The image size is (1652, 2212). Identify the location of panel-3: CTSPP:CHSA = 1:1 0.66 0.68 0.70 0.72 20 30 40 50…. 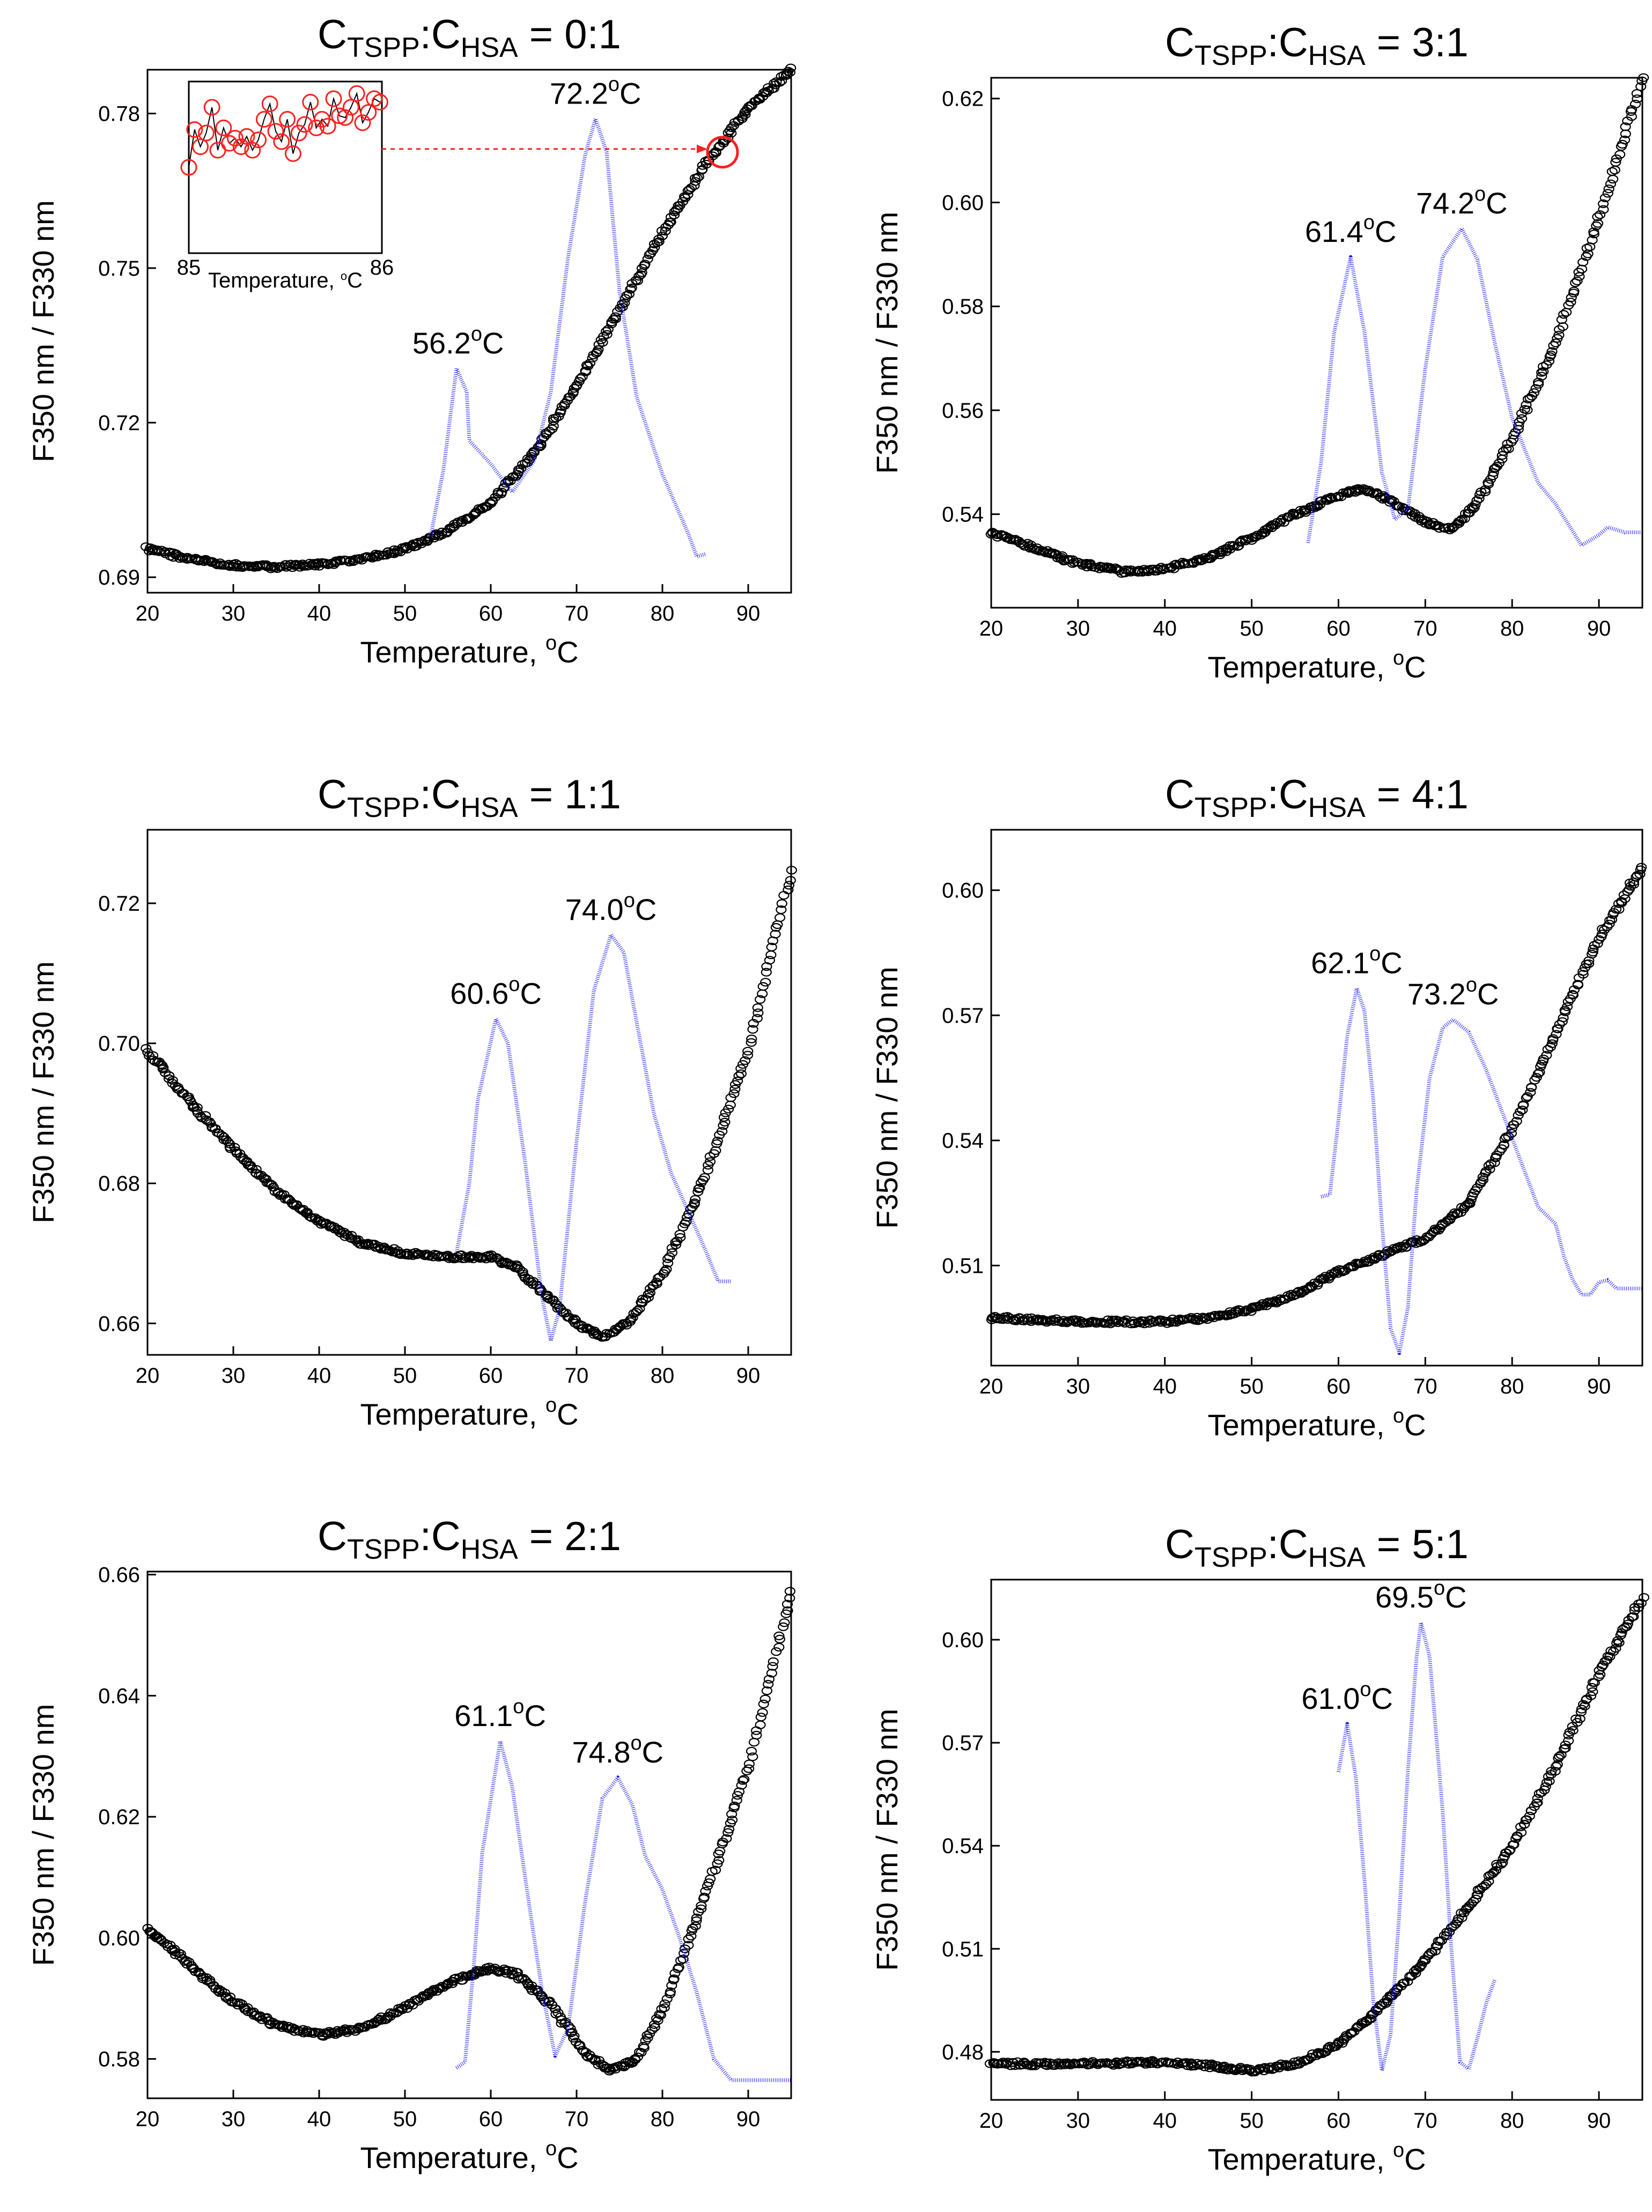
(412, 1101).